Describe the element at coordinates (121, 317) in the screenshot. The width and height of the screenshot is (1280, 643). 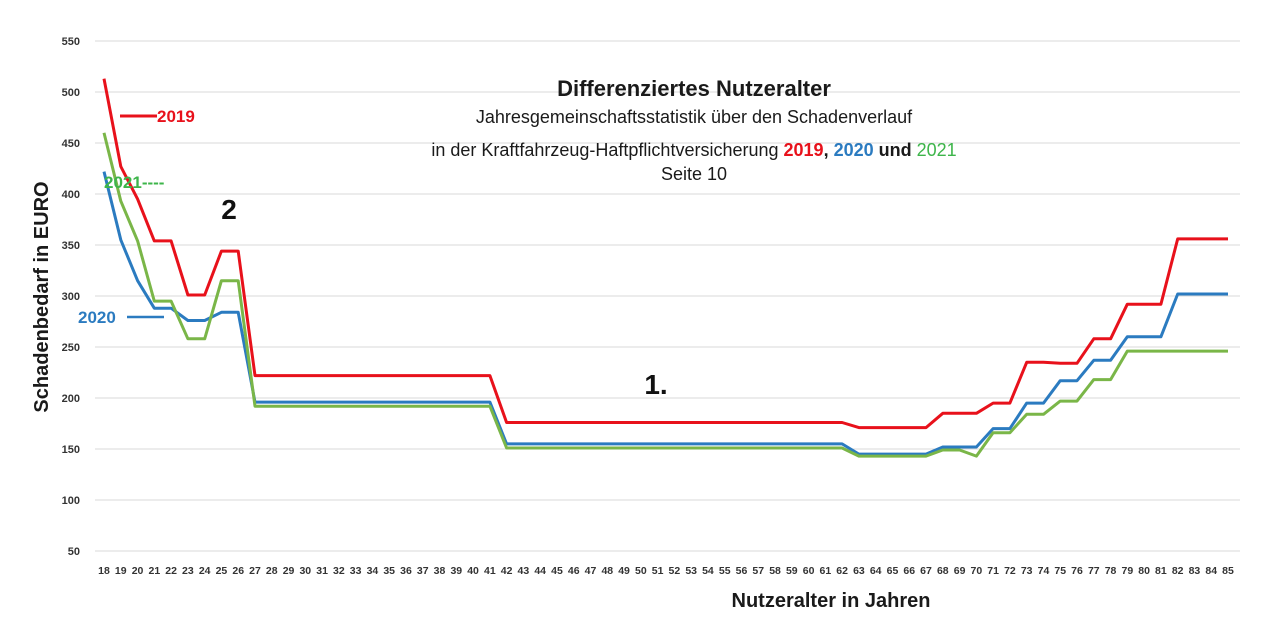
I see `legend-2020: 2020` at that location.